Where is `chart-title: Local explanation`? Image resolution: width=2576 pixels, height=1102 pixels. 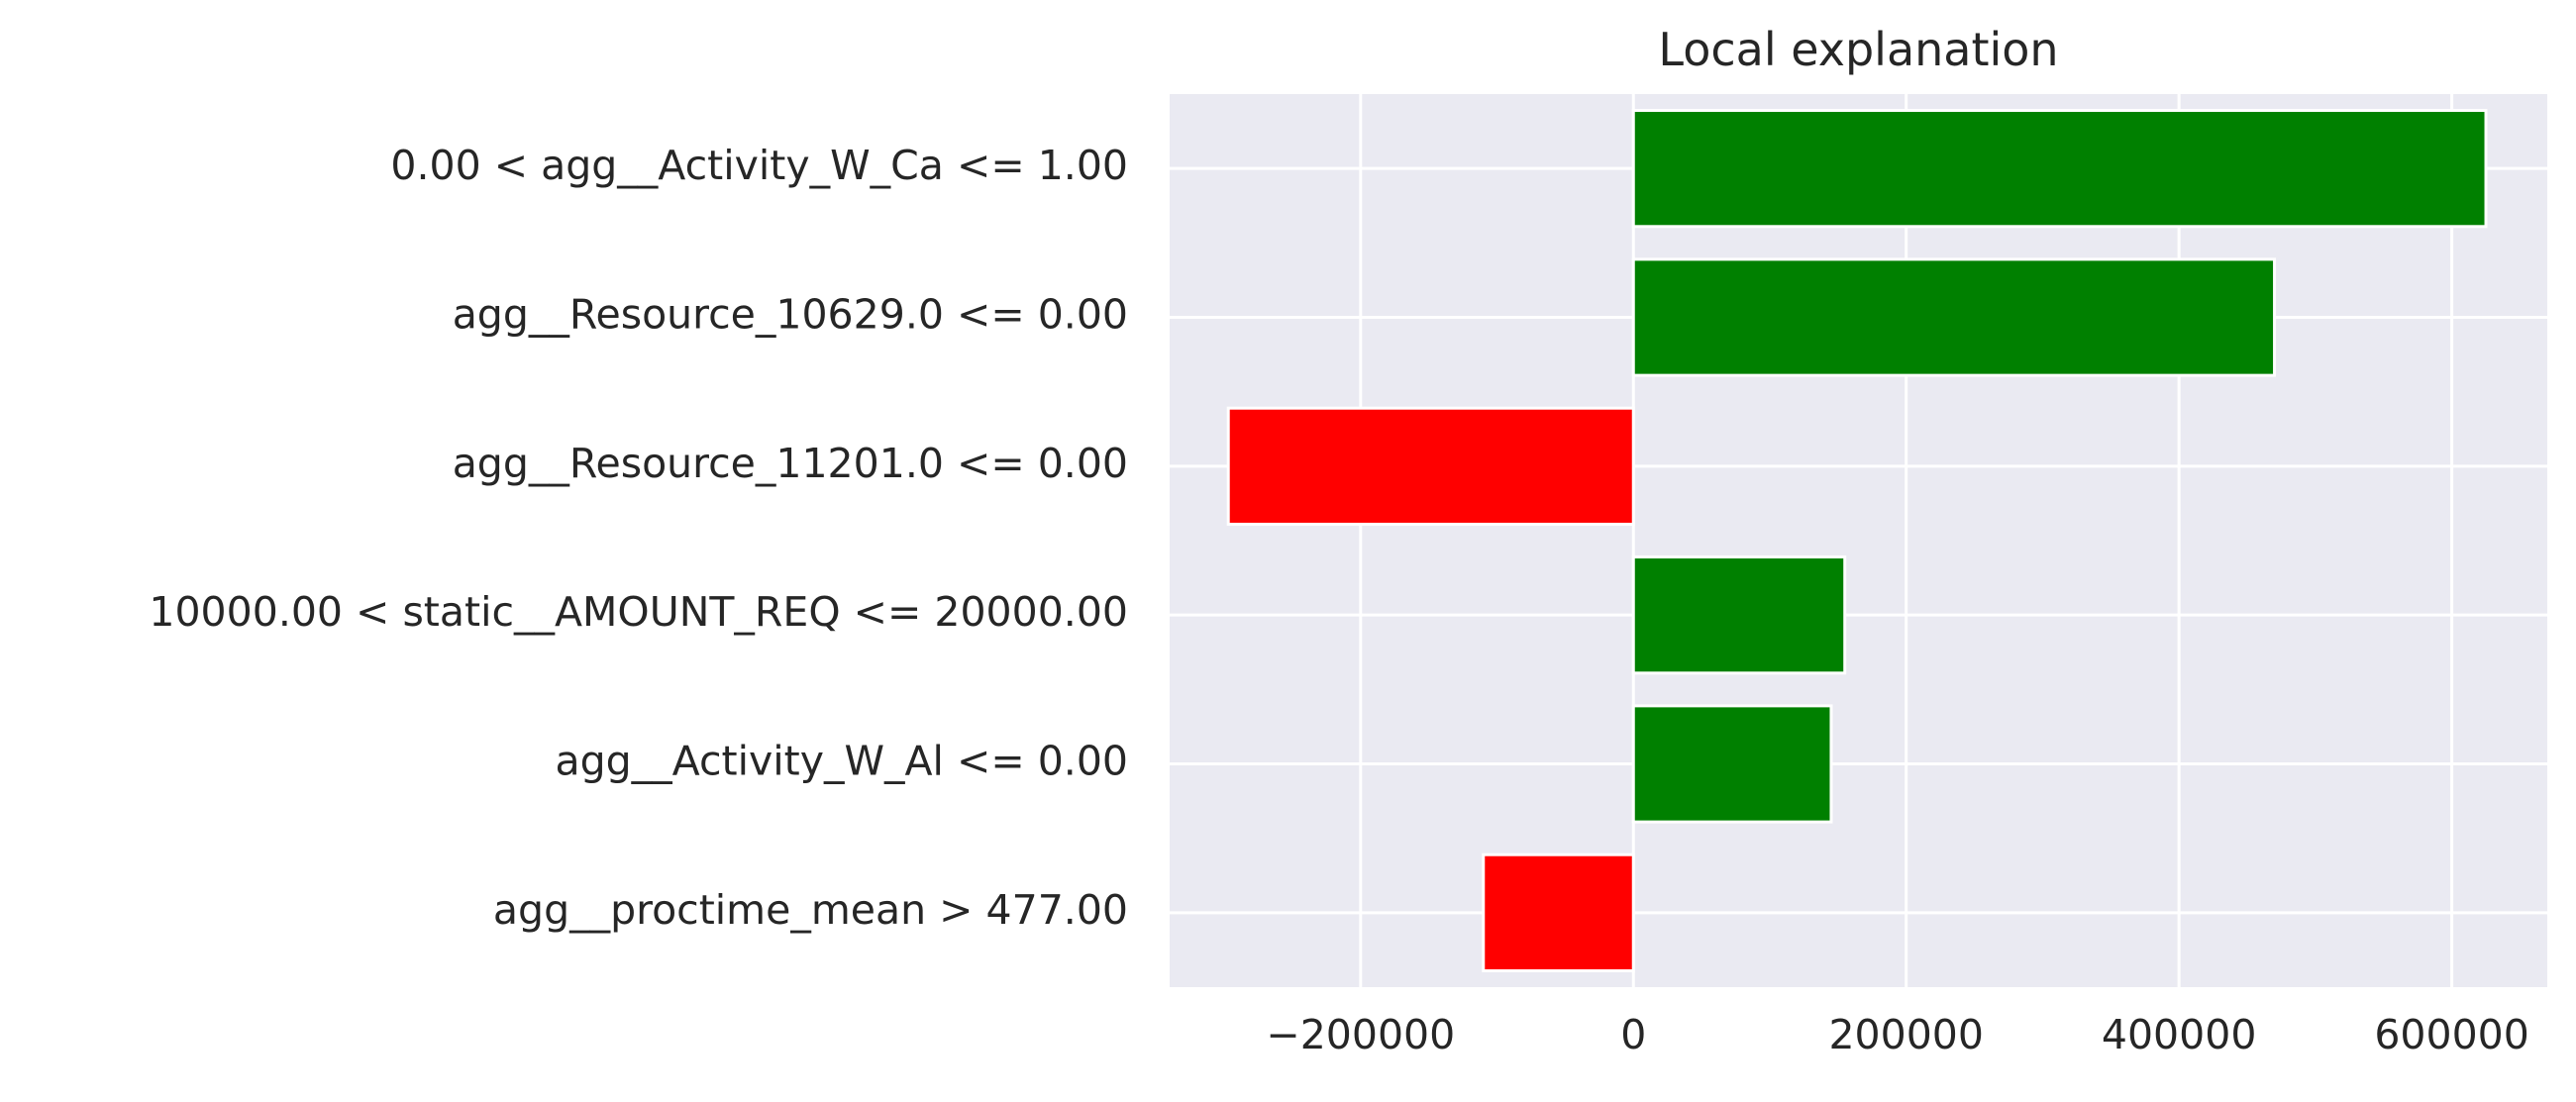
chart-title: Local explanation is located at coordinates (1858, 50).